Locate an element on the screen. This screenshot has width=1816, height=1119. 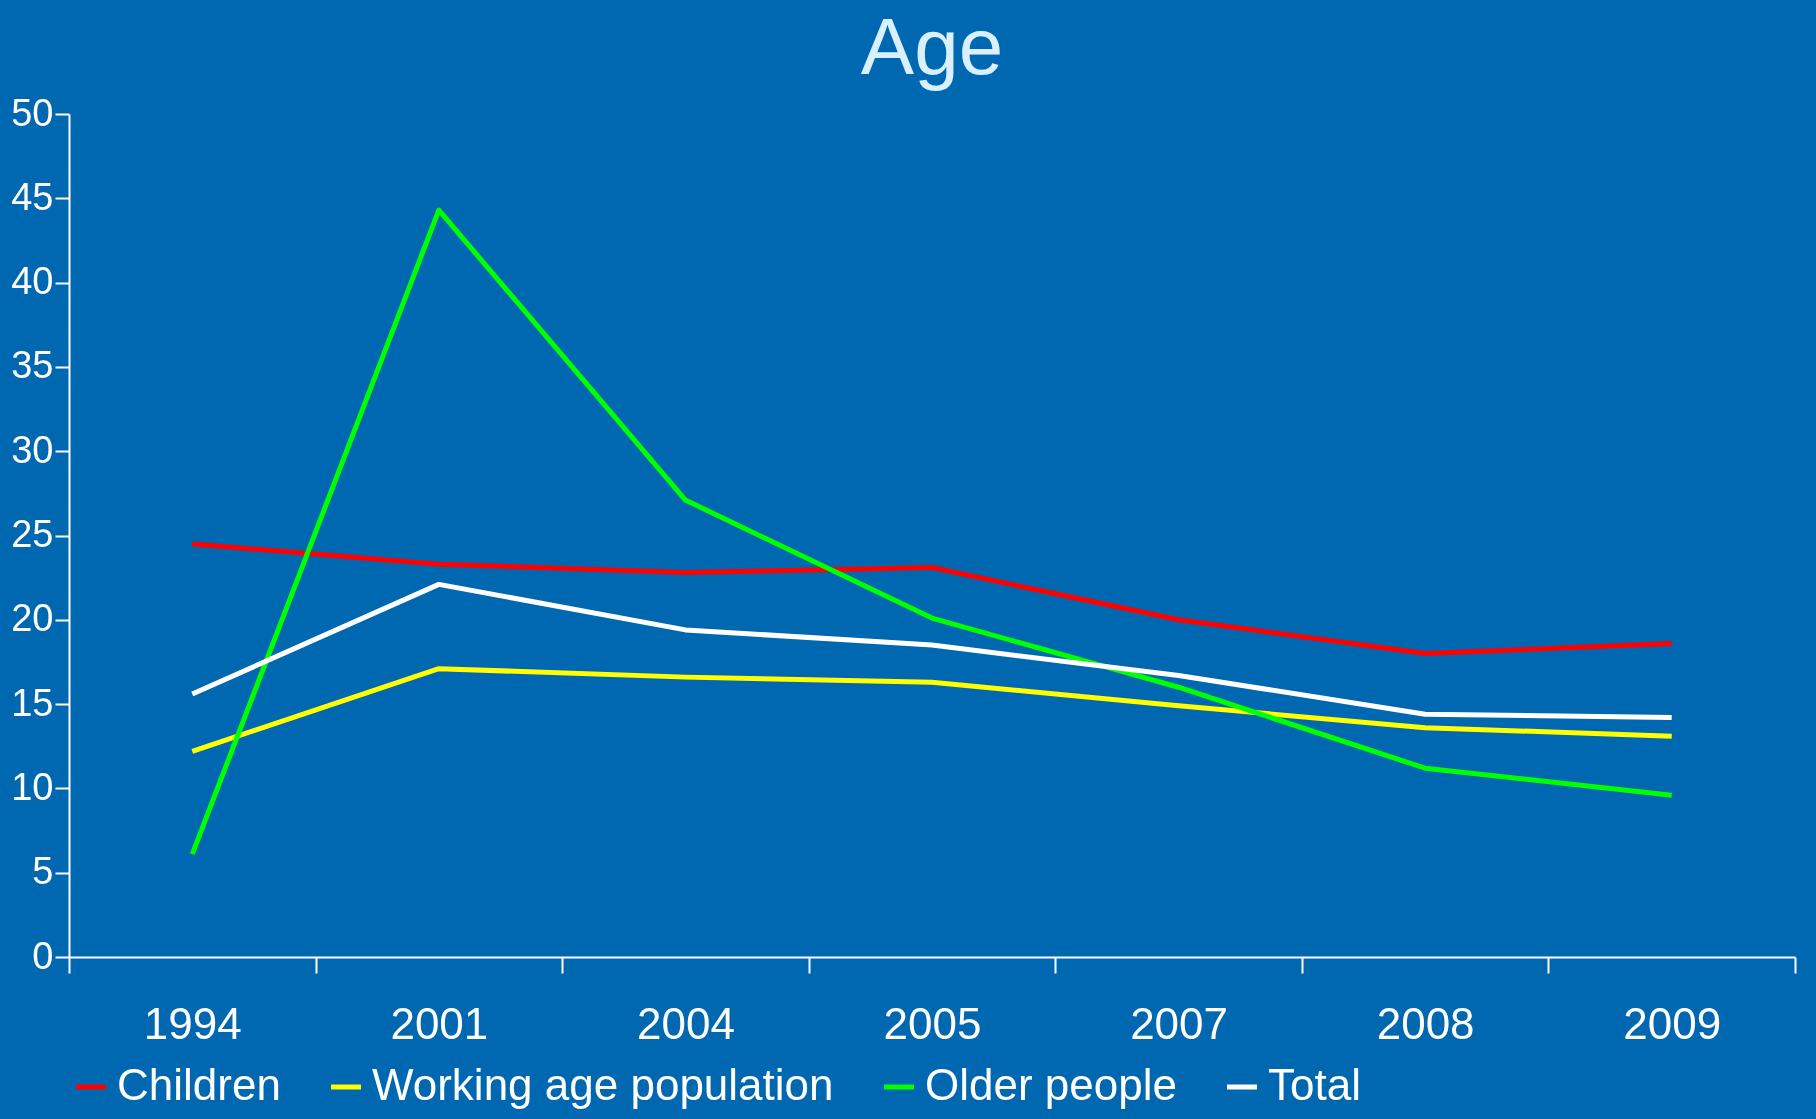
y-tick-label: 35 is located at coordinates (32, 365).